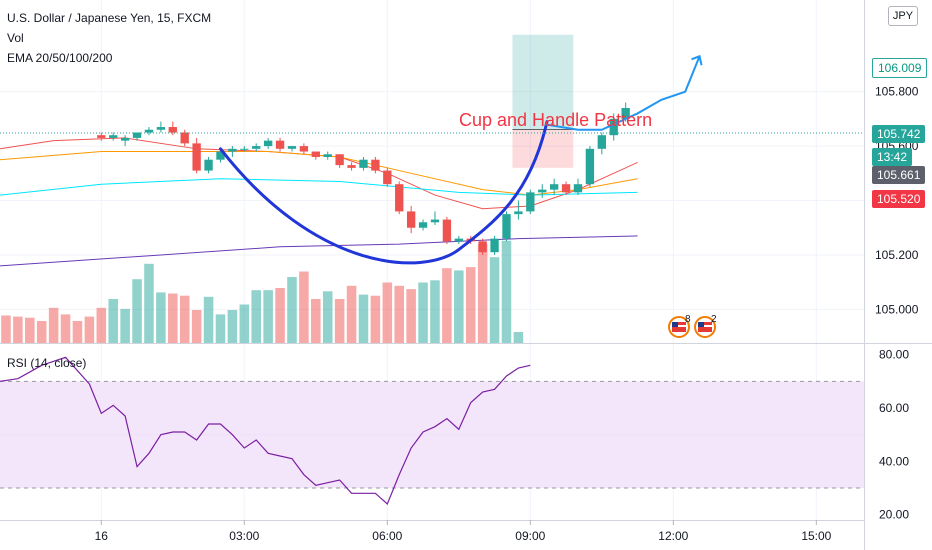 This screenshot has width=932, height=550. What do you see at coordinates (530, 536) in the screenshot?
I see `time-tick-label: 09:00` at bounding box center [530, 536].